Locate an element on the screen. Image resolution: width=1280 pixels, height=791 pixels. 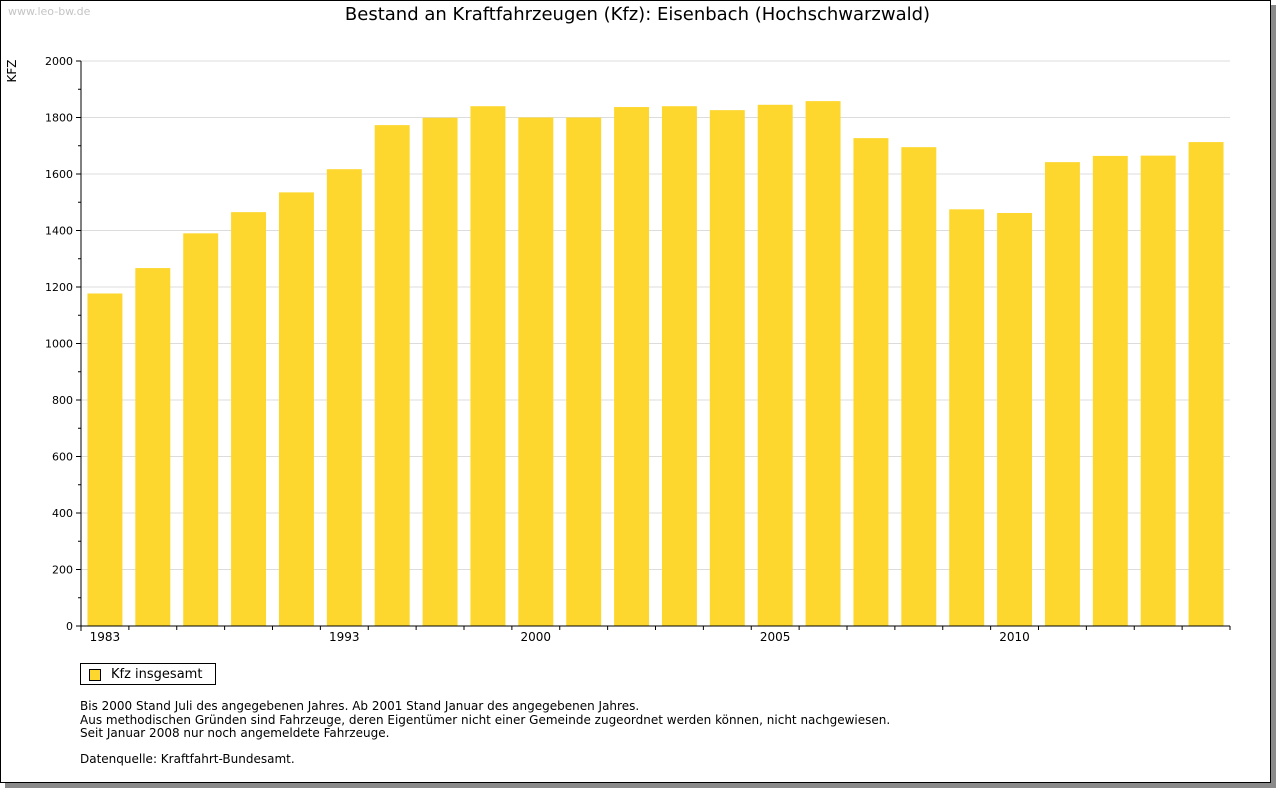
y-tick-label: 1600 is located at coordinates (59, 174).